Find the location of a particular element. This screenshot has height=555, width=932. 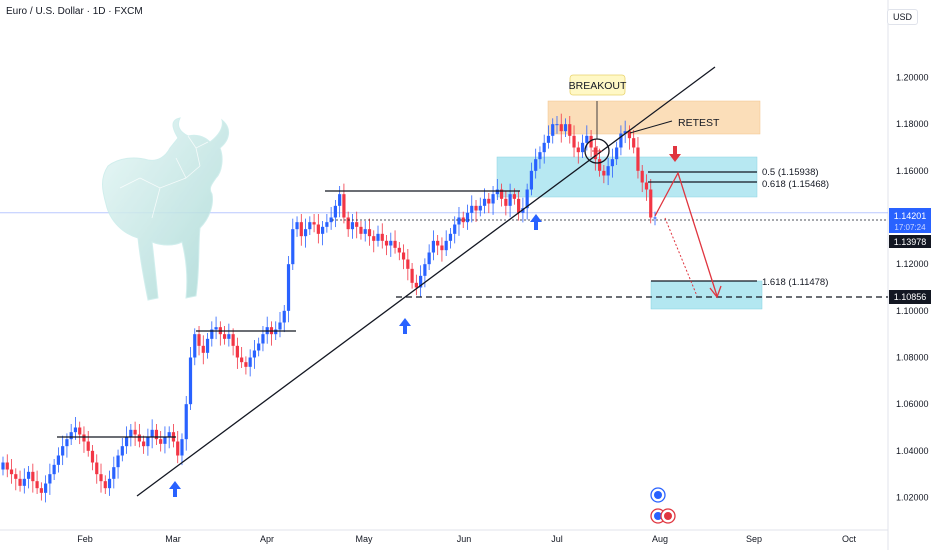

target-zone is located at coordinates (706, 295).